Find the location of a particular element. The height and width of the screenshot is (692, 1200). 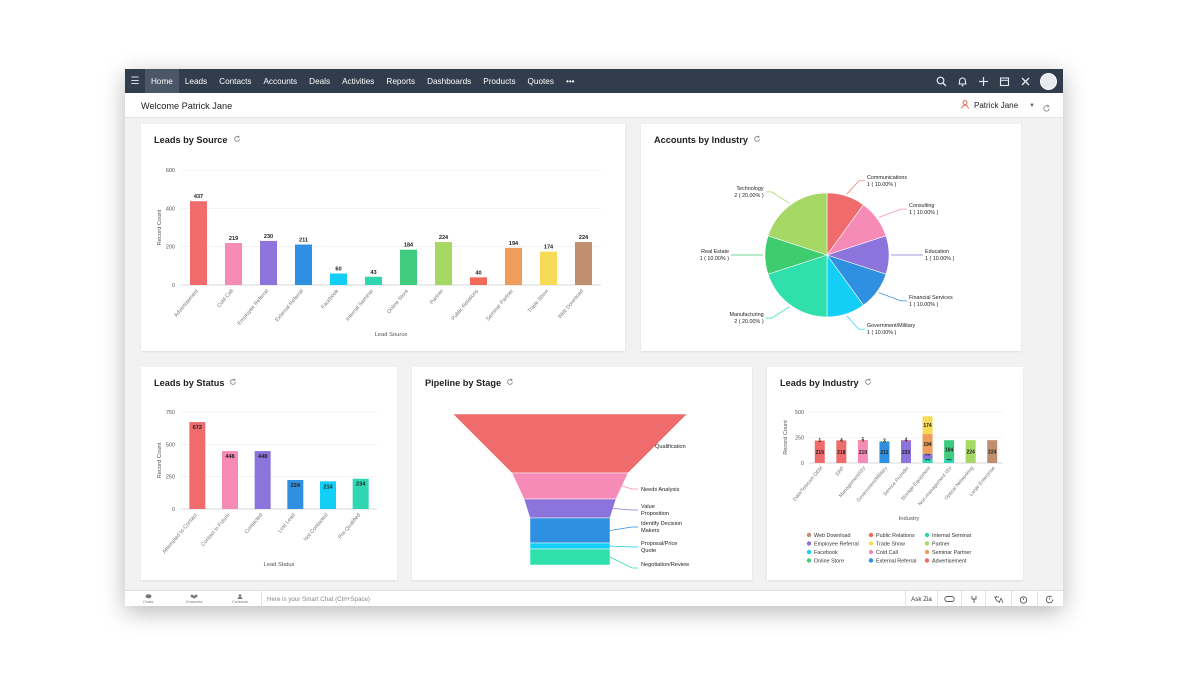

x-tick-label: Contact in Future is located at coordinates (215, 530).